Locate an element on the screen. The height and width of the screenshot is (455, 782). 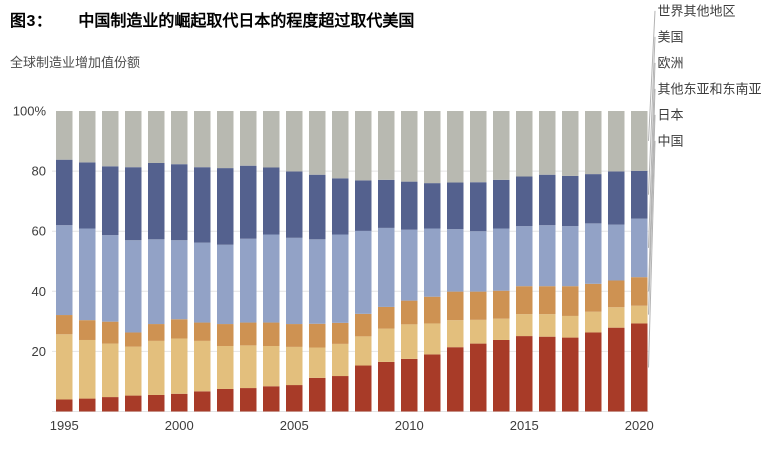
bar-segment-日本-1995 is located at coordinates (64, 367).